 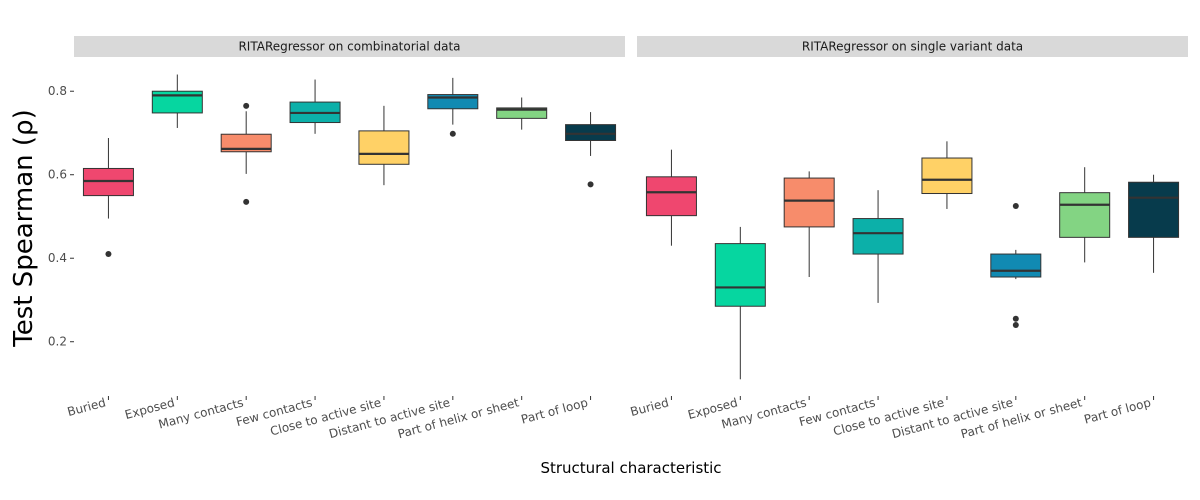 What do you see at coordinates (57, 258) in the screenshot?
I see `y-tick-label: 0.4` at bounding box center [57, 258].